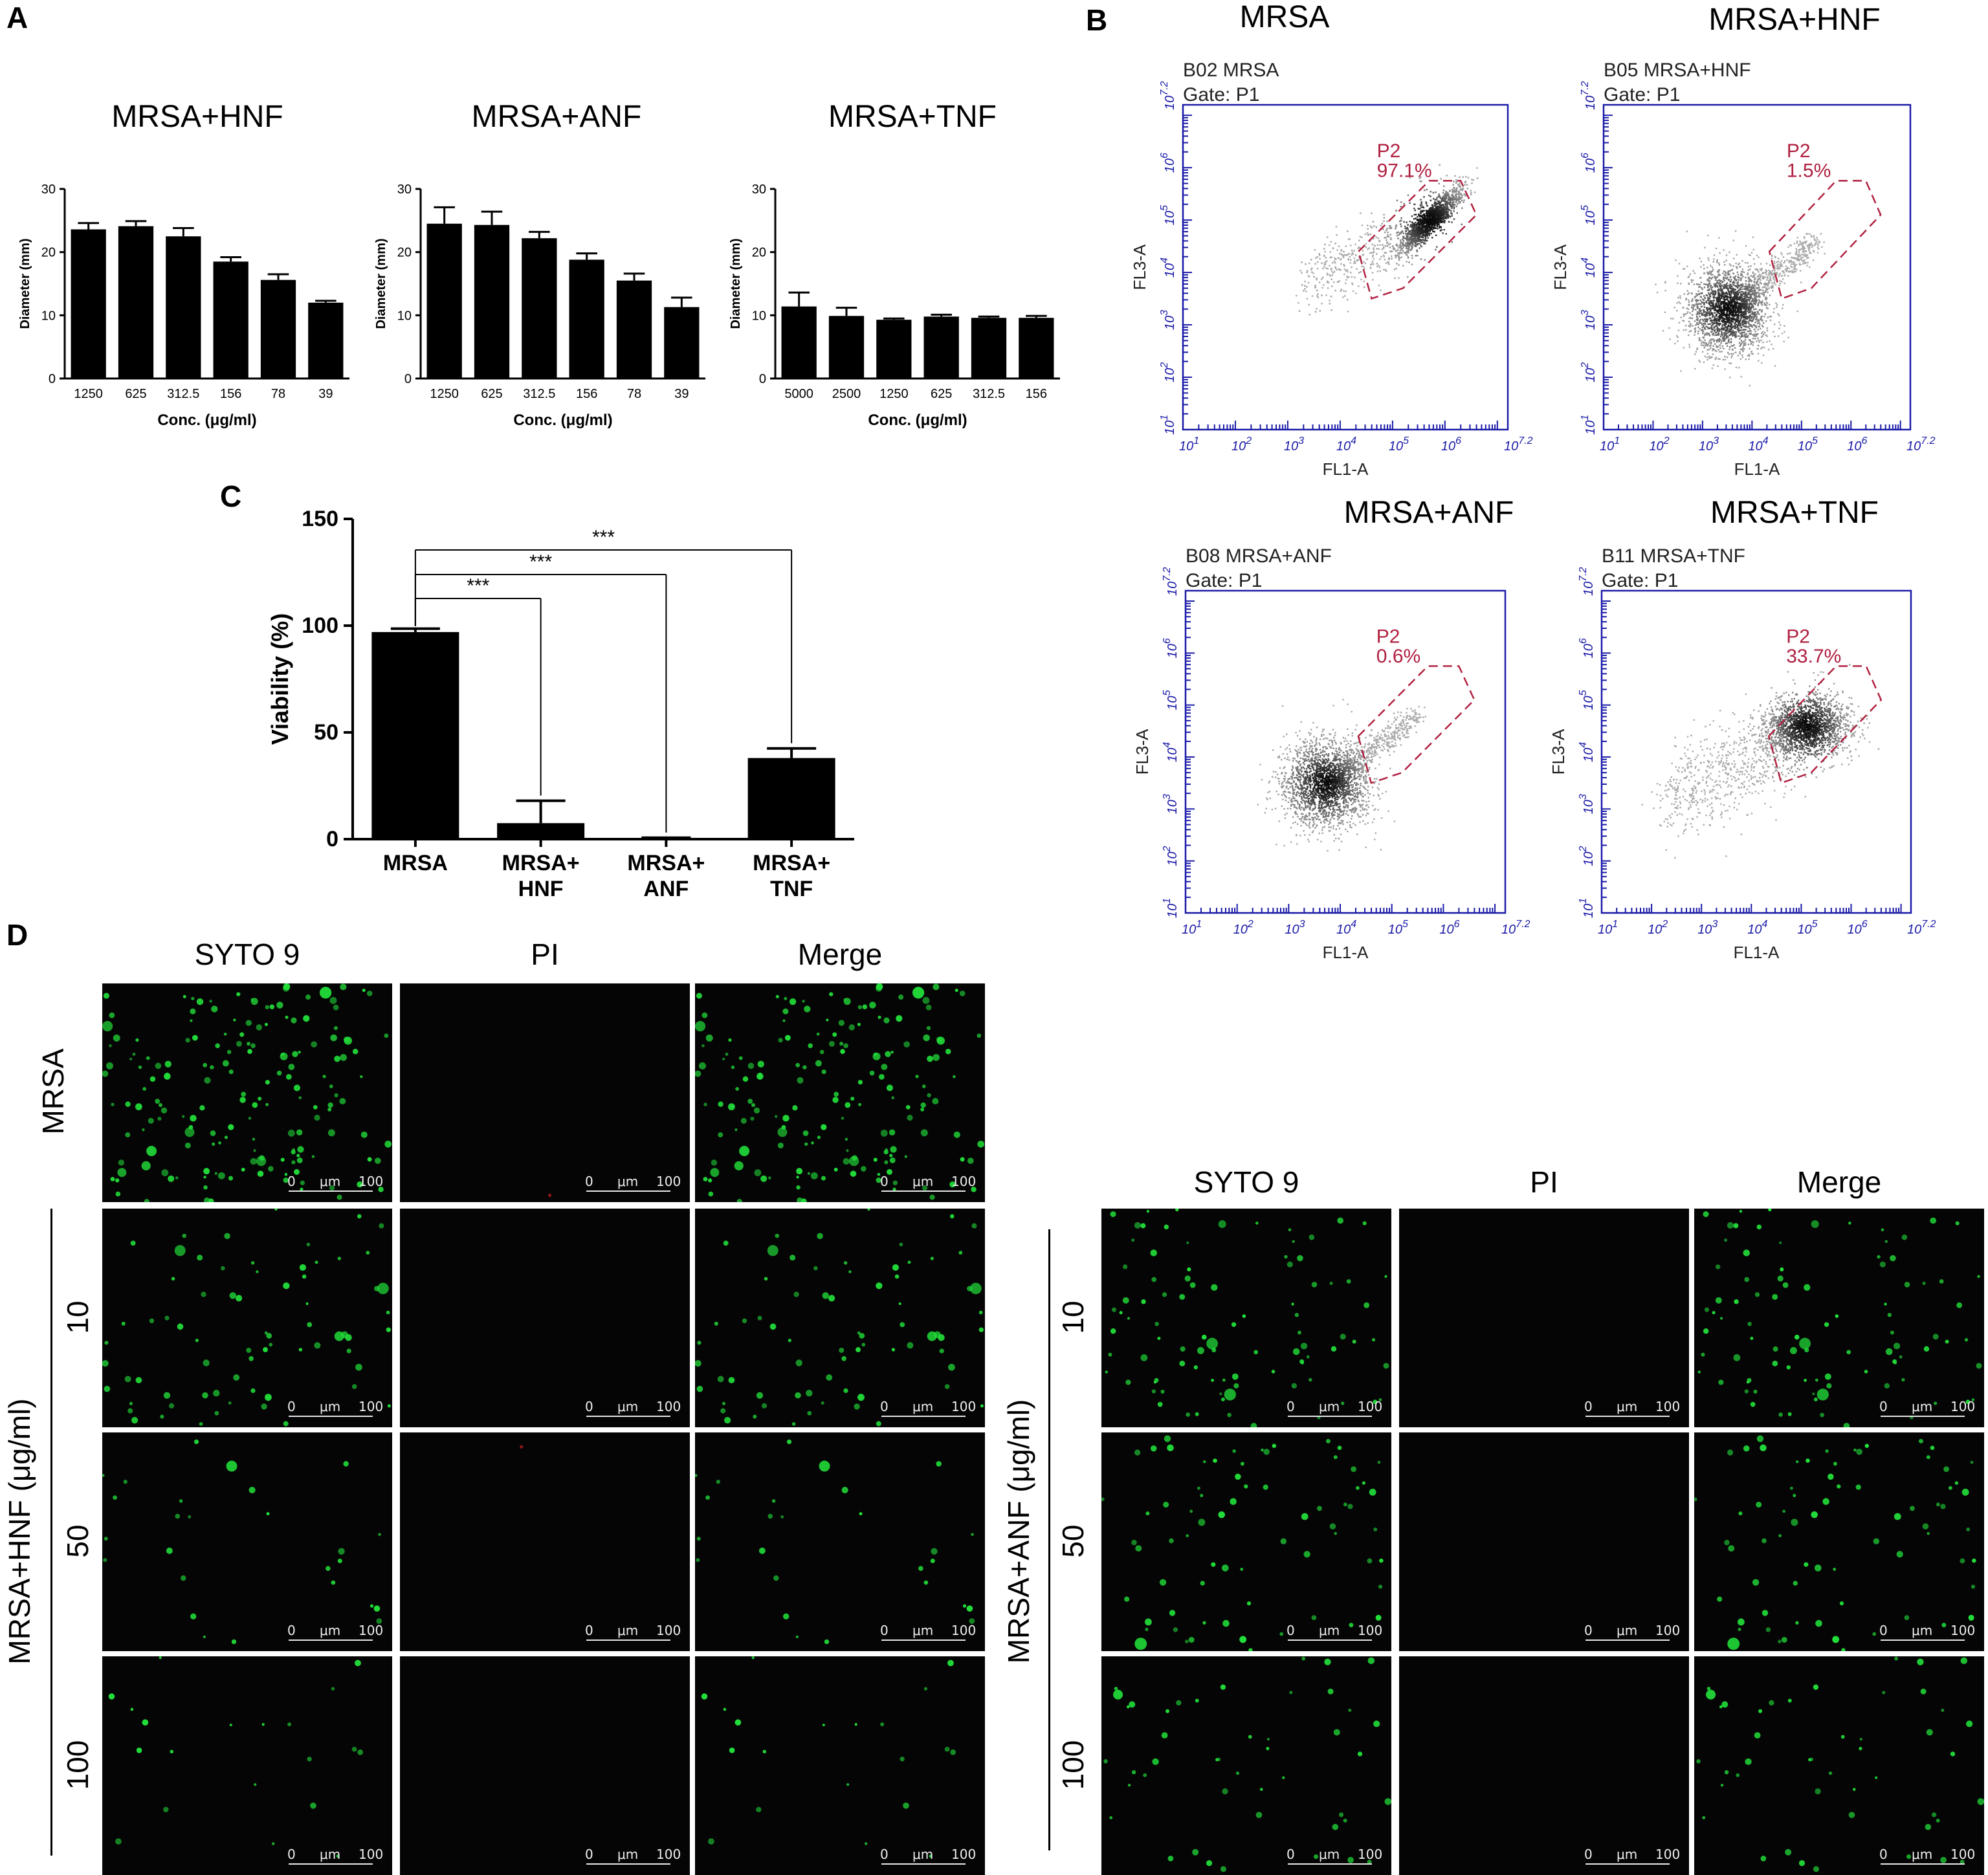 This screenshot has height=1875, width=1988. What do you see at coordinates (1036, 394) in the screenshot?
I see `x-tick-label: 156` at bounding box center [1036, 394].